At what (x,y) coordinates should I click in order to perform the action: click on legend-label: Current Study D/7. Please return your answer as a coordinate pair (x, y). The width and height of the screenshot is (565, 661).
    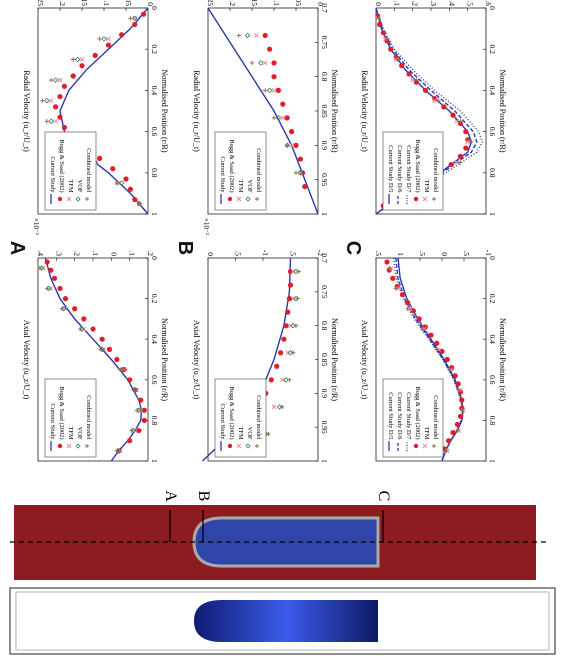
    Looking at the image, I should click on (408, 169).